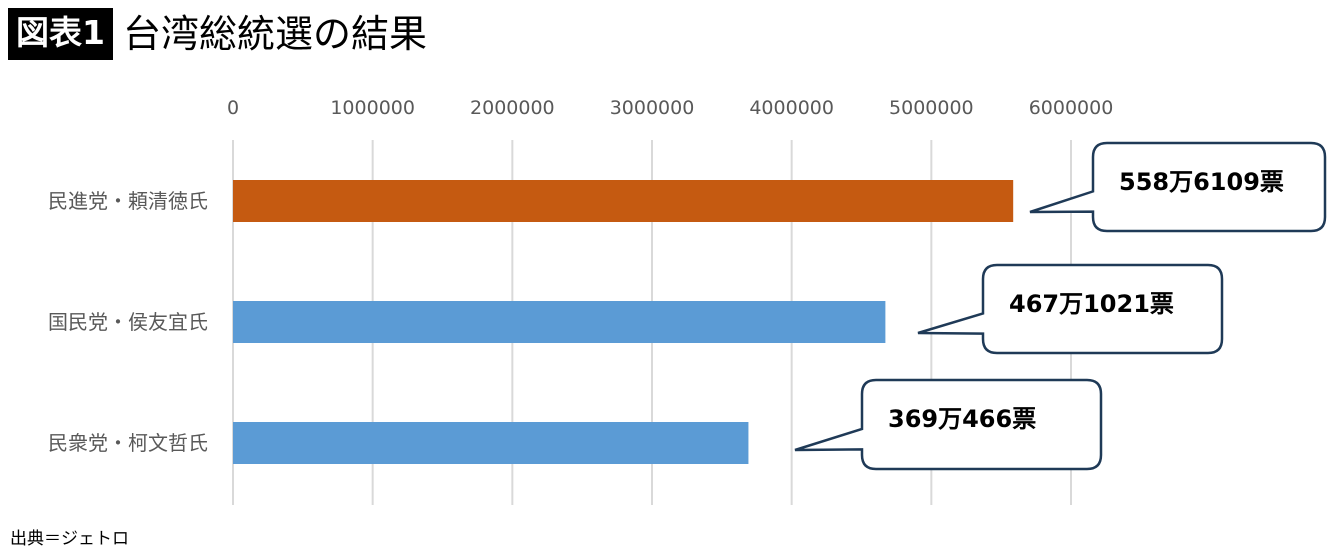 Image resolution: width=1340 pixels, height=559 pixels. What do you see at coordinates (1201, 182) in the screenshot?
I see `data-label: 558万6109票` at bounding box center [1201, 182].